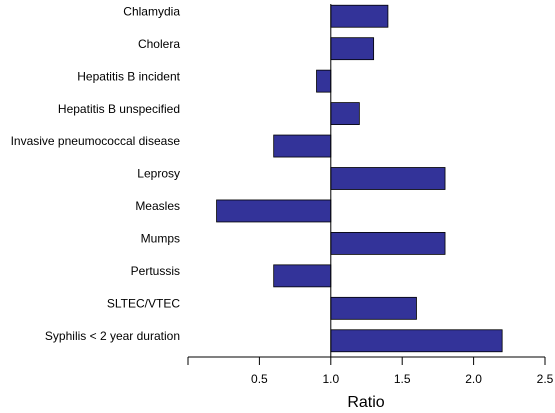  Describe the element at coordinates (143, 303) in the screenshot. I see `y-tick-label: SLTEC/VTEC` at that location.